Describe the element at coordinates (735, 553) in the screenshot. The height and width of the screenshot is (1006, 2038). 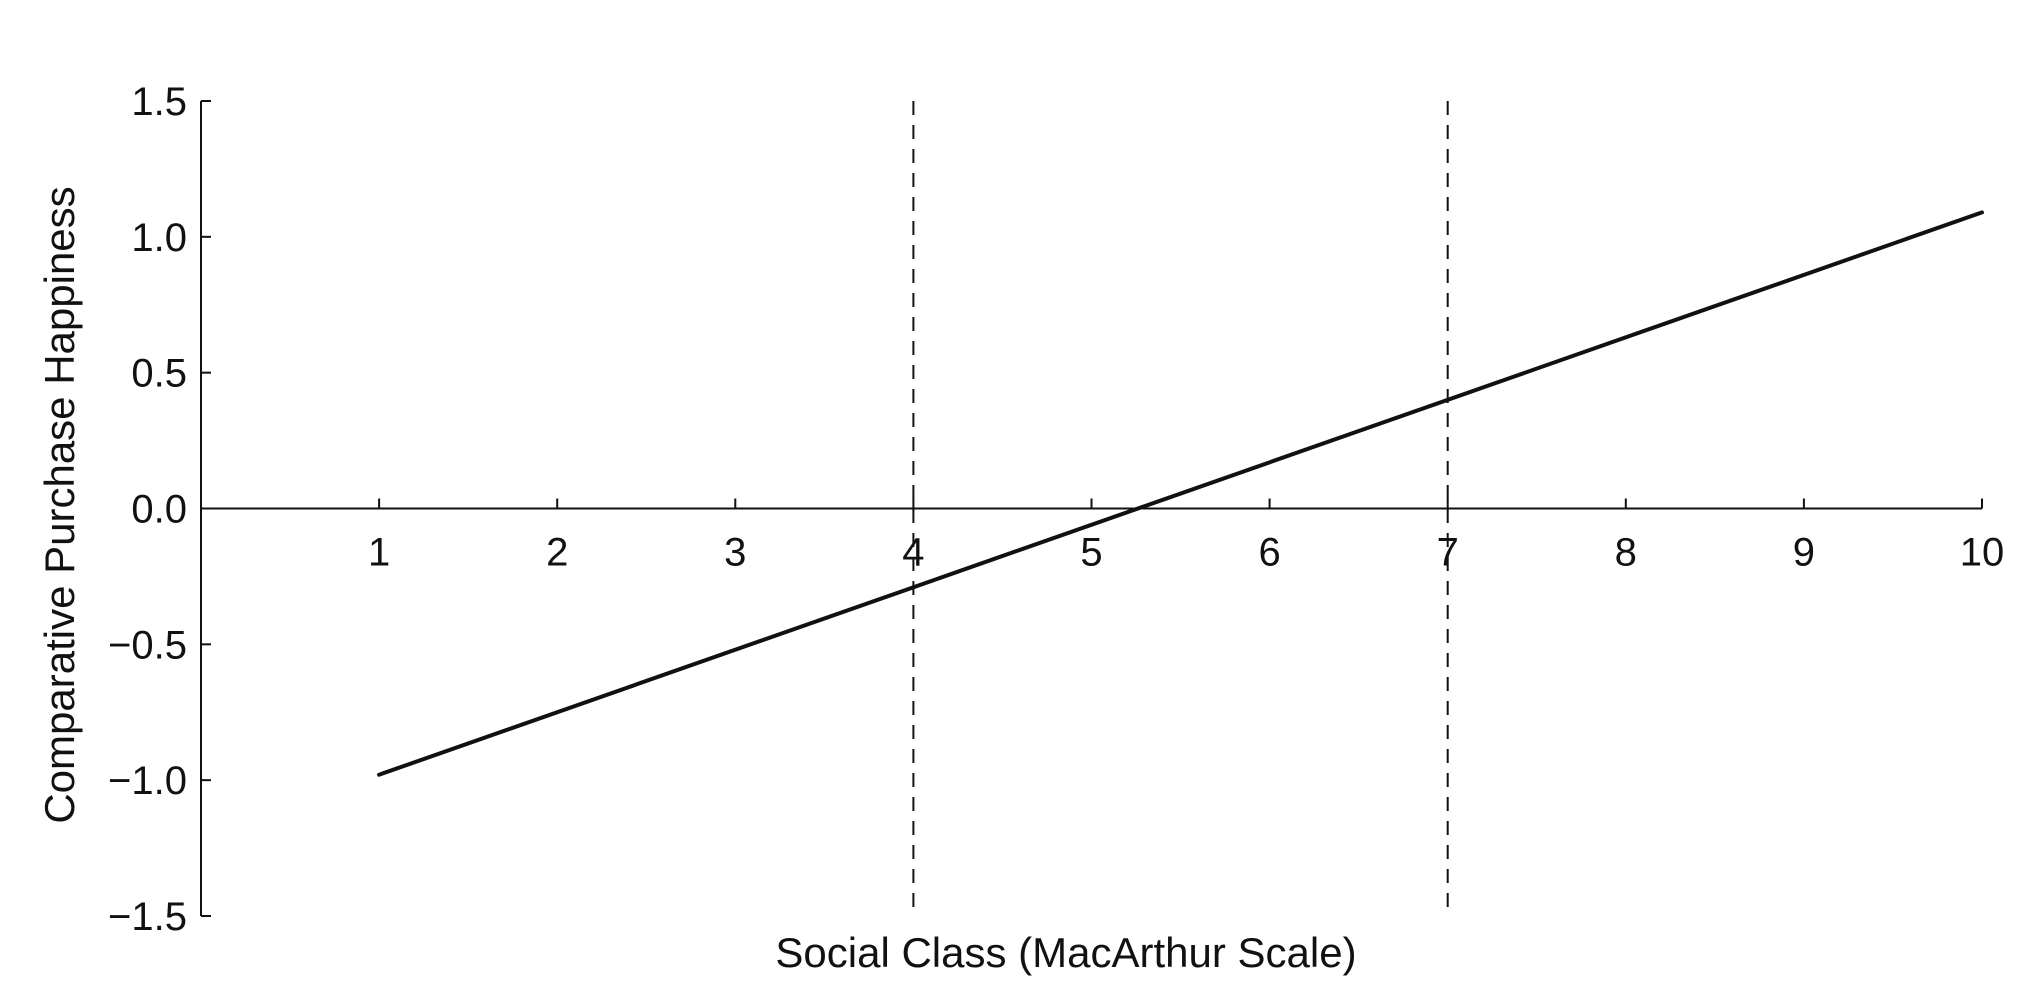
I see `x-tick-label: 3` at that location.